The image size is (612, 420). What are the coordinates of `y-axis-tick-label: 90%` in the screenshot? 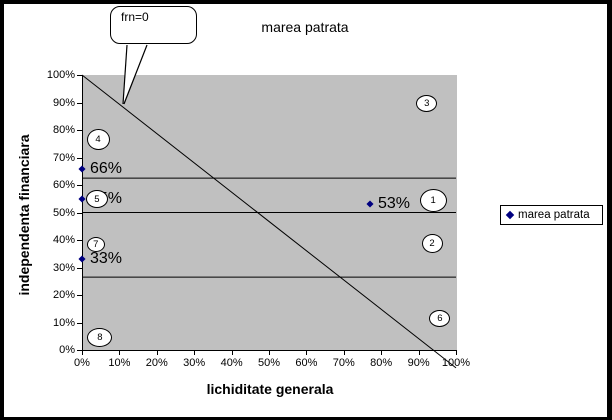 It's located at (63, 102).